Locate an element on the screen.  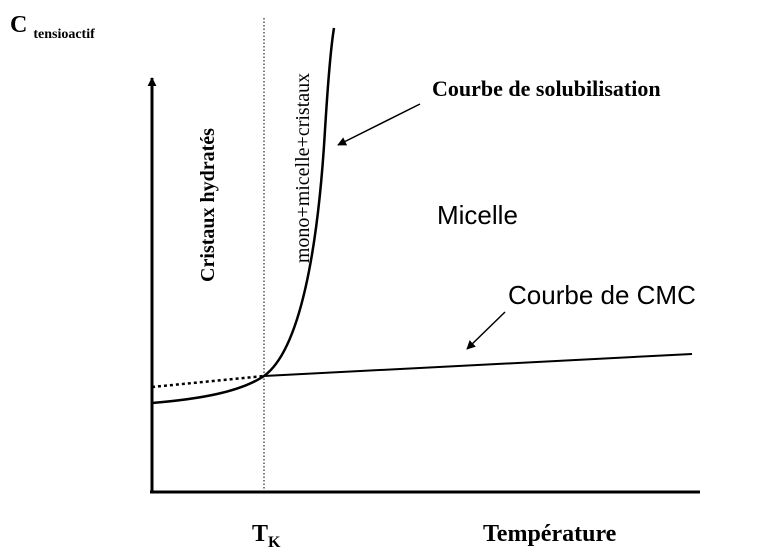
krafft-label: TK is located at coordinates (266, 536).